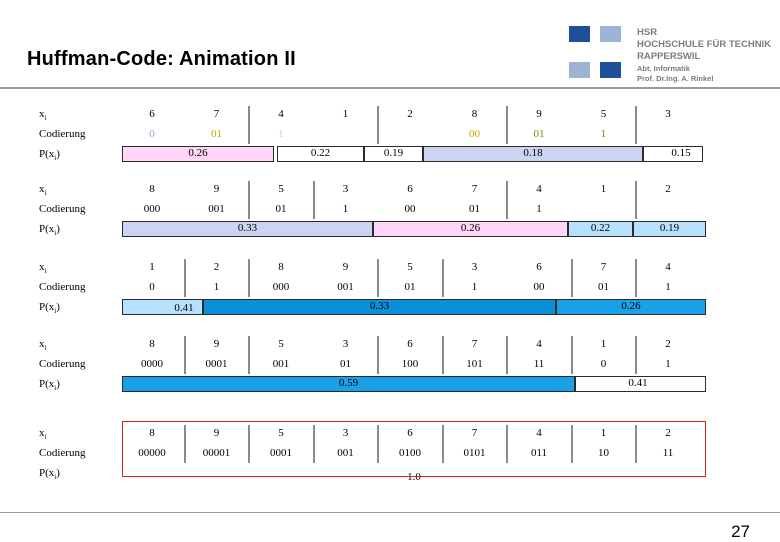  Describe the element at coordinates (638, 383) in the screenshot. I see `probability-value: 0.41` at that location.